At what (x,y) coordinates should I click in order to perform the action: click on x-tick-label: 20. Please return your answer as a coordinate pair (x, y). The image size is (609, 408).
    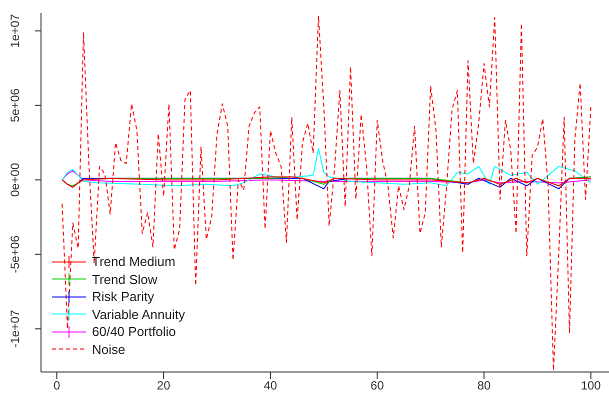
    Looking at the image, I should click on (163, 385).